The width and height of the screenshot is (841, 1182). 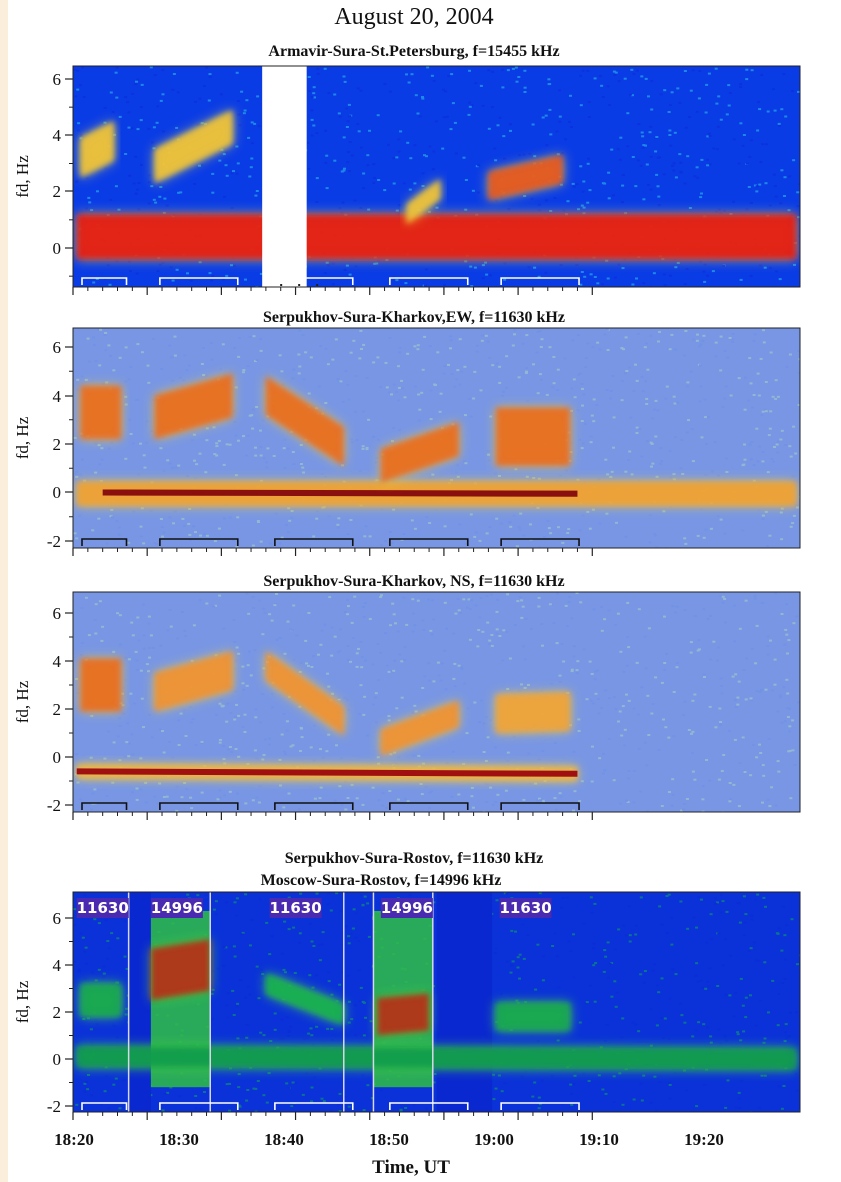 What do you see at coordinates (411, 1167) in the screenshot?
I see `x-axis-label: Time, UT` at bounding box center [411, 1167].